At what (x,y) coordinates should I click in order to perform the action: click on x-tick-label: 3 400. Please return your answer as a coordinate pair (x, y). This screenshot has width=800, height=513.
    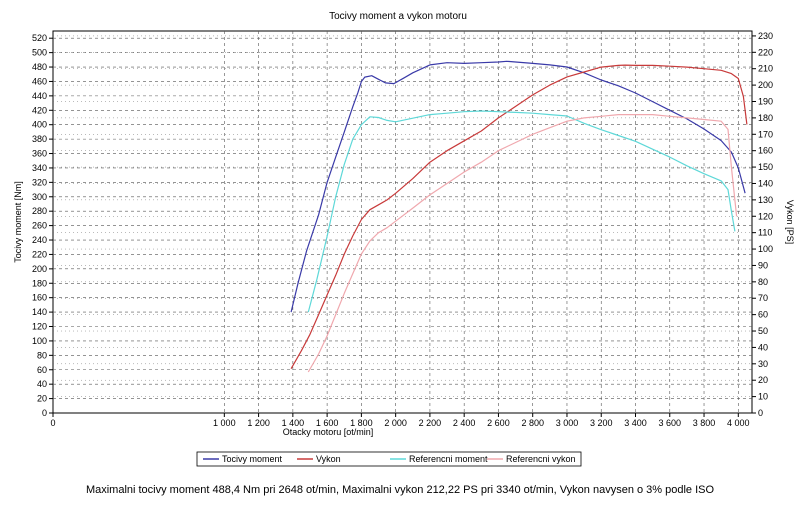
    Looking at the image, I should click on (635, 423).